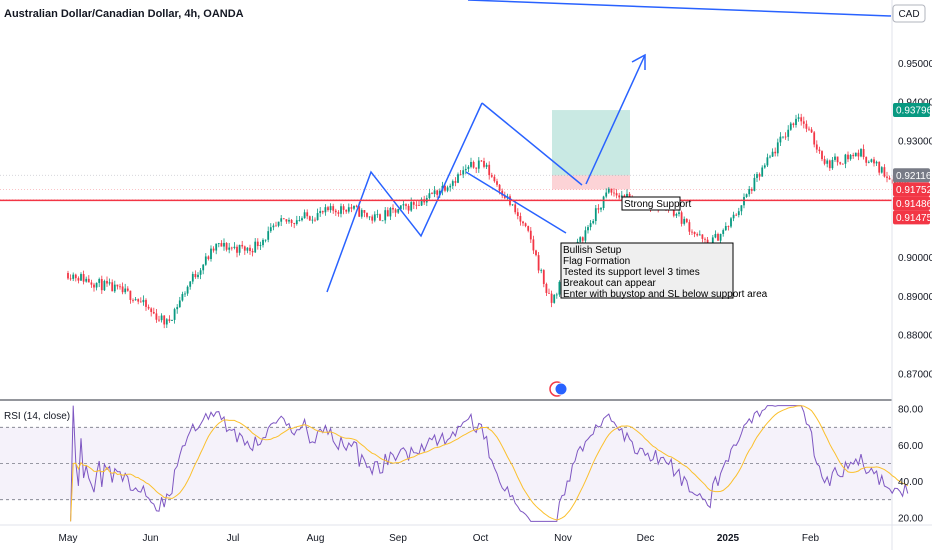 The image size is (932, 550). I want to click on long-position-stop-zone, so click(591, 182).